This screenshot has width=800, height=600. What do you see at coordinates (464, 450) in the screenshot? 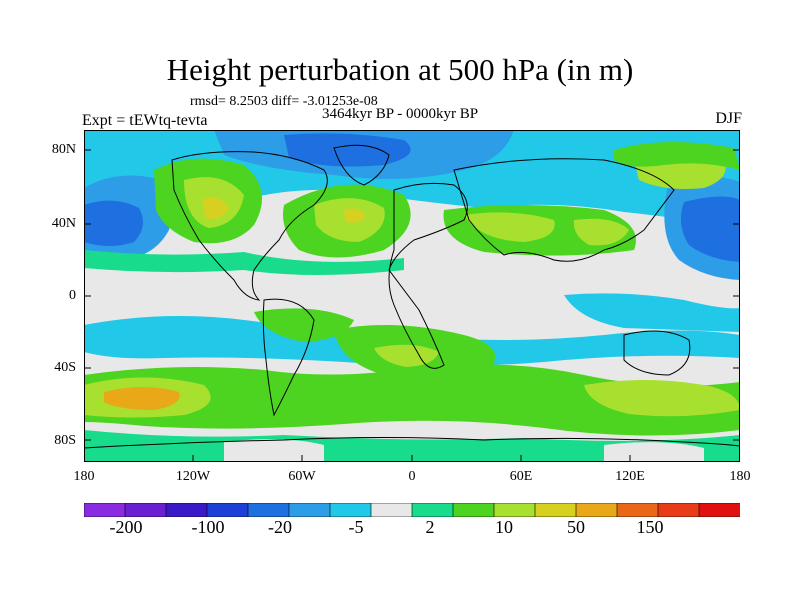
I see `antarctic-neutral-patches` at bounding box center [464, 450].